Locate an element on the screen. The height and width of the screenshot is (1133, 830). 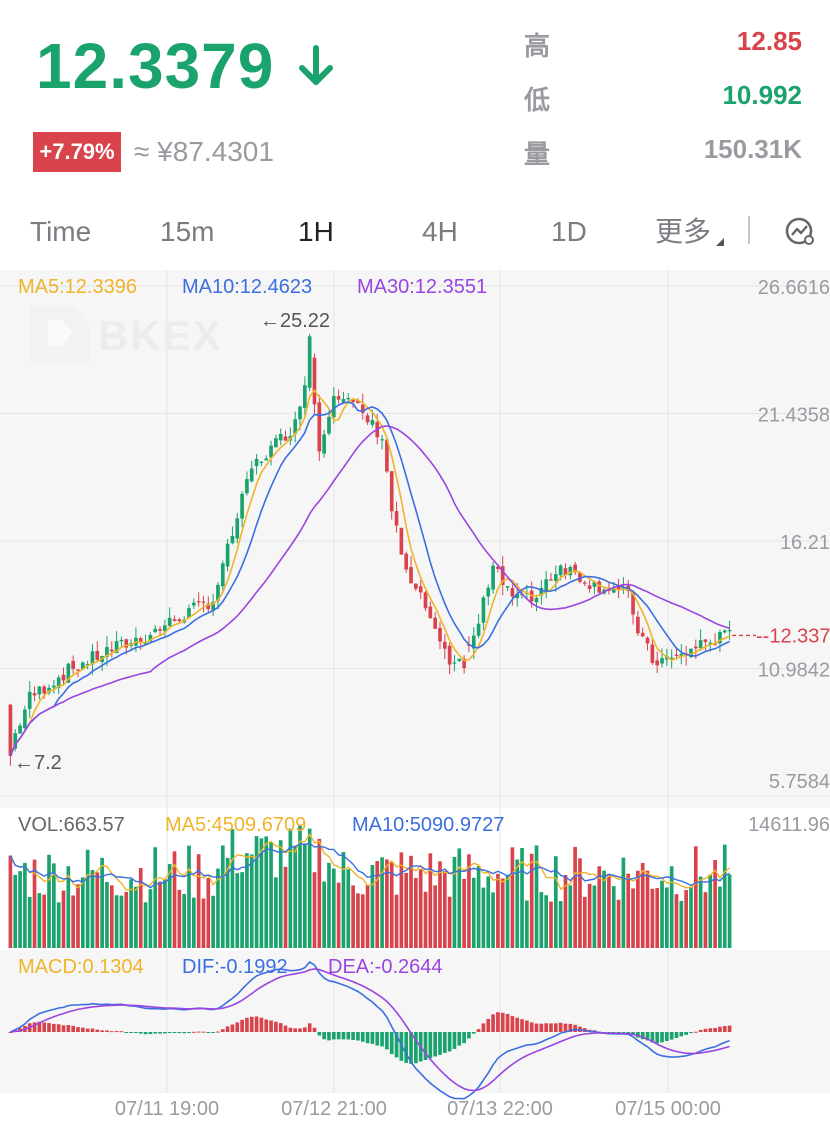
y-axis-tick: 21.4358 is located at coordinates (794, 416).